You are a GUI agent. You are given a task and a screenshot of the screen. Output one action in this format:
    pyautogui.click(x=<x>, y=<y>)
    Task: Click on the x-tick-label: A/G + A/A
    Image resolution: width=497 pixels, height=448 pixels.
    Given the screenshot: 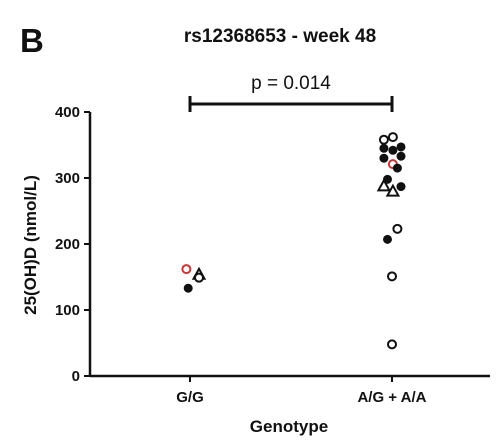 What is the action you would take?
    pyautogui.click(x=391, y=397)
    